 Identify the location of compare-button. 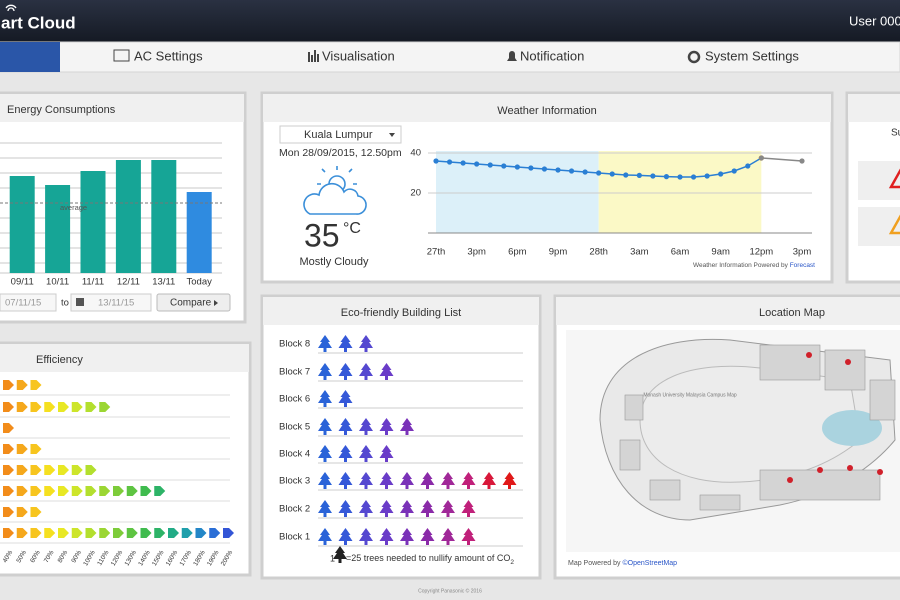
(193, 302).